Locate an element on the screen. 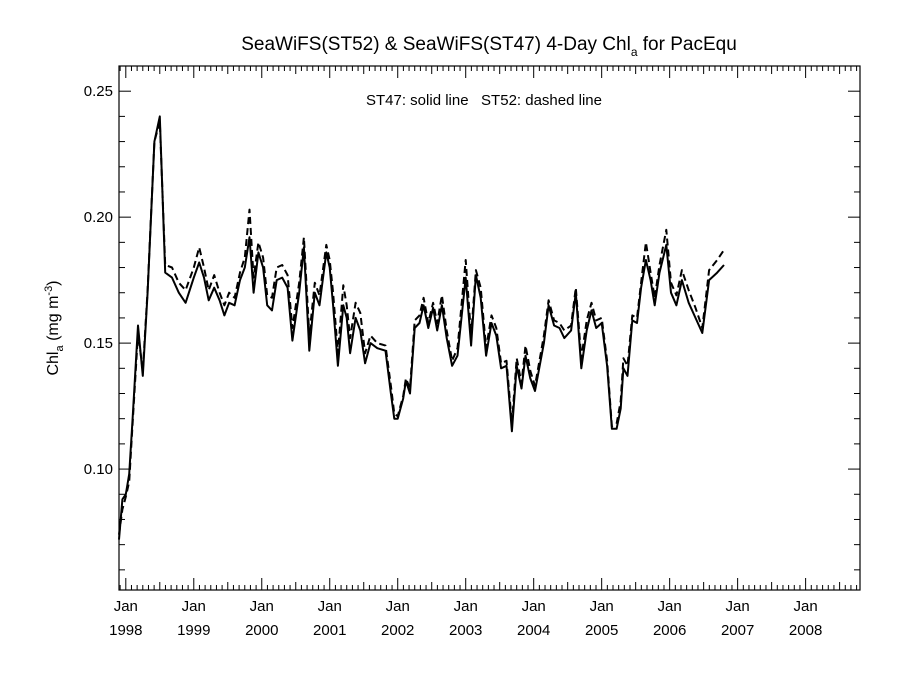 The height and width of the screenshot is (675, 900). x-tick-year: 2005 is located at coordinates (601, 630).